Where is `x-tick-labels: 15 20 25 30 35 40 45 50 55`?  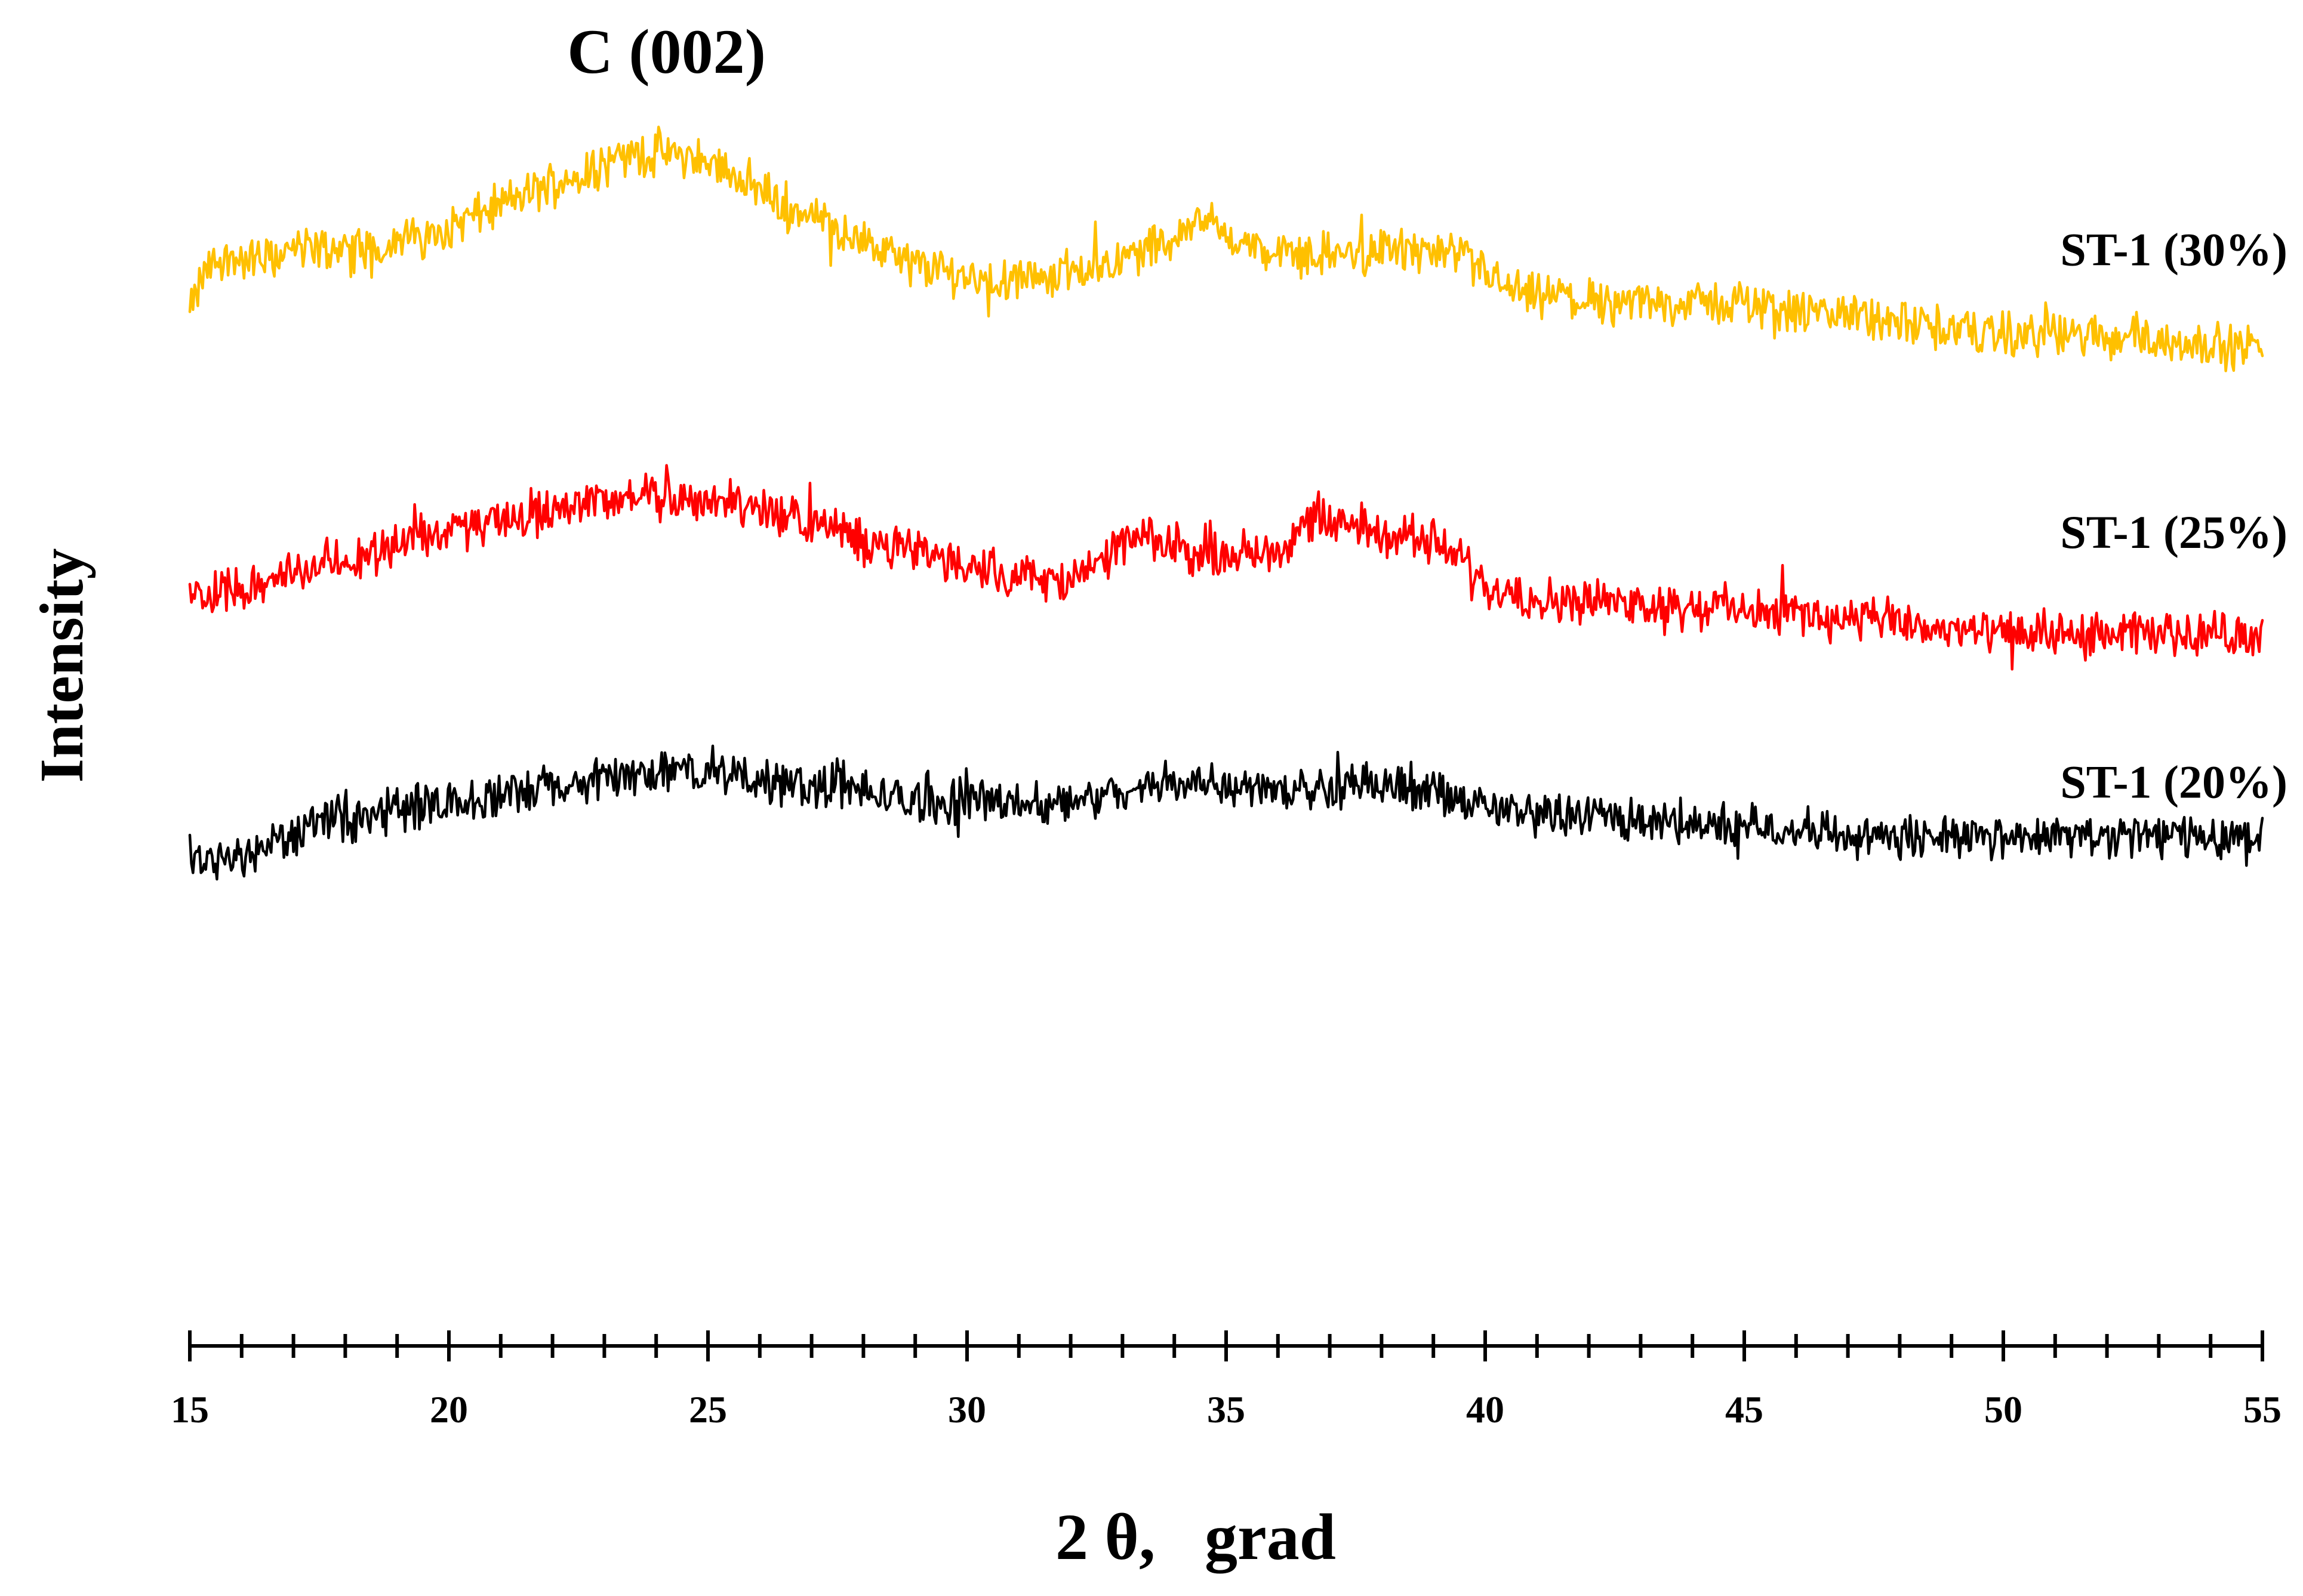 x-tick-labels: 15 20 25 30 35 40 45 50 55 is located at coordinates (1226, 1409).